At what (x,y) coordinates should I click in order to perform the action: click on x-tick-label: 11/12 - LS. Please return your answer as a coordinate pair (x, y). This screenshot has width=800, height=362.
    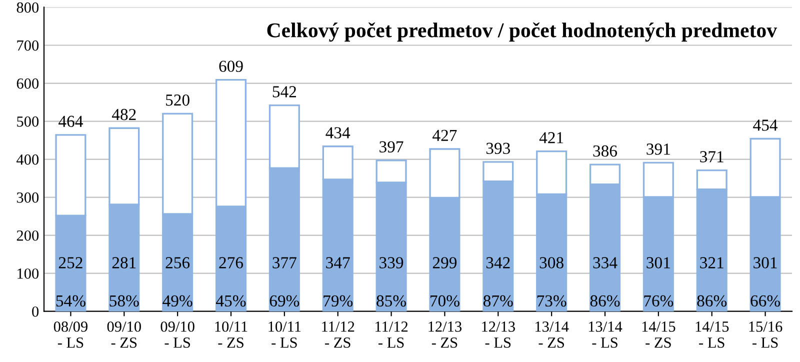
    Looking at the image, I should click on (392, 335).